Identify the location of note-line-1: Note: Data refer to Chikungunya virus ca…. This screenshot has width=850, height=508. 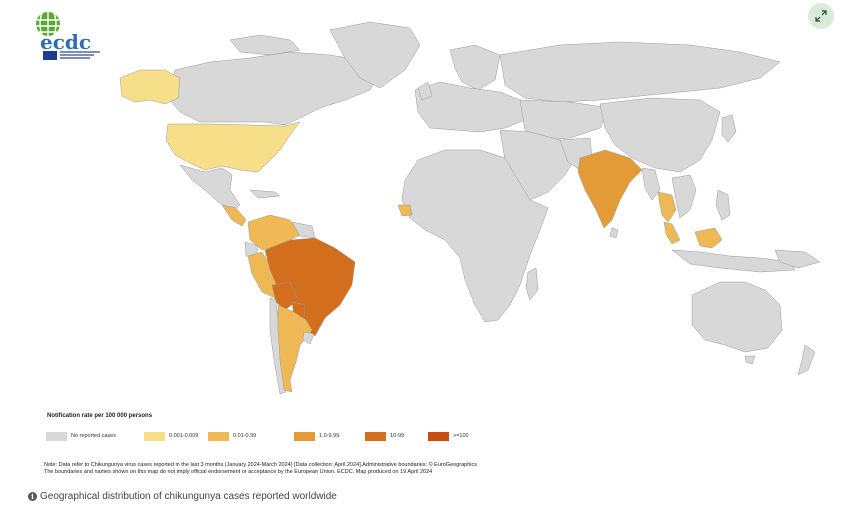
(260, 465).